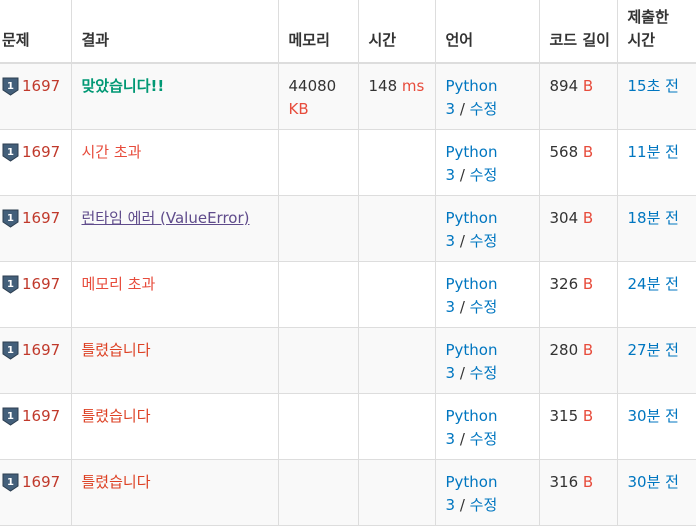  I want to click on table-row: 1 1697 틀렸습니다 Python 3 / 수정 315 B 30분 전, so click(348, 426).